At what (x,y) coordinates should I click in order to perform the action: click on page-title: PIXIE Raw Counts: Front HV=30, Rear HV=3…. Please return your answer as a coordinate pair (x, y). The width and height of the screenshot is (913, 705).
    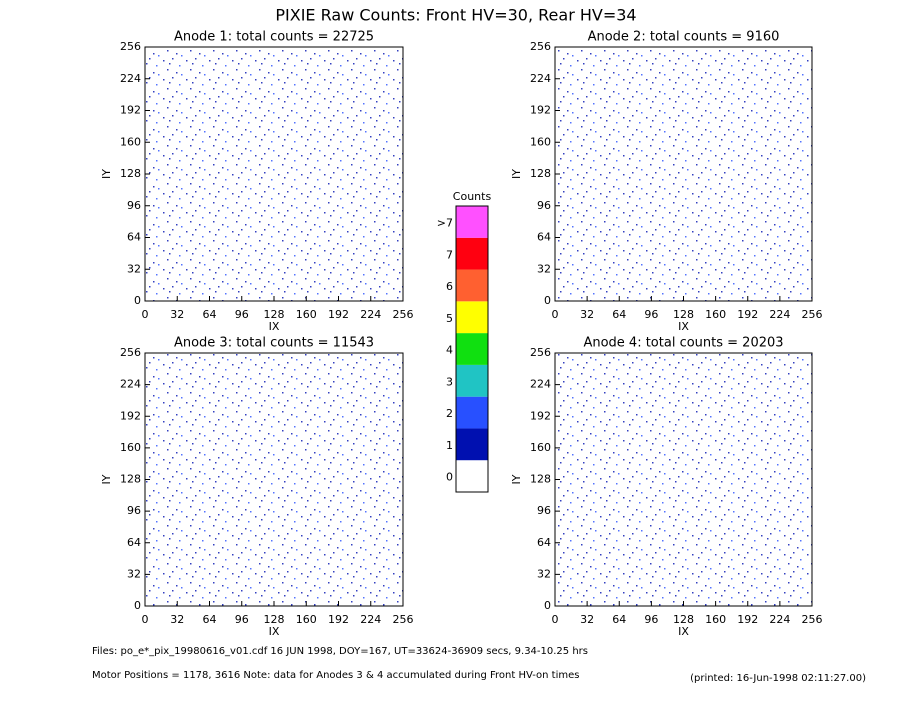
    Looking at the image, I should click on (455, 15).